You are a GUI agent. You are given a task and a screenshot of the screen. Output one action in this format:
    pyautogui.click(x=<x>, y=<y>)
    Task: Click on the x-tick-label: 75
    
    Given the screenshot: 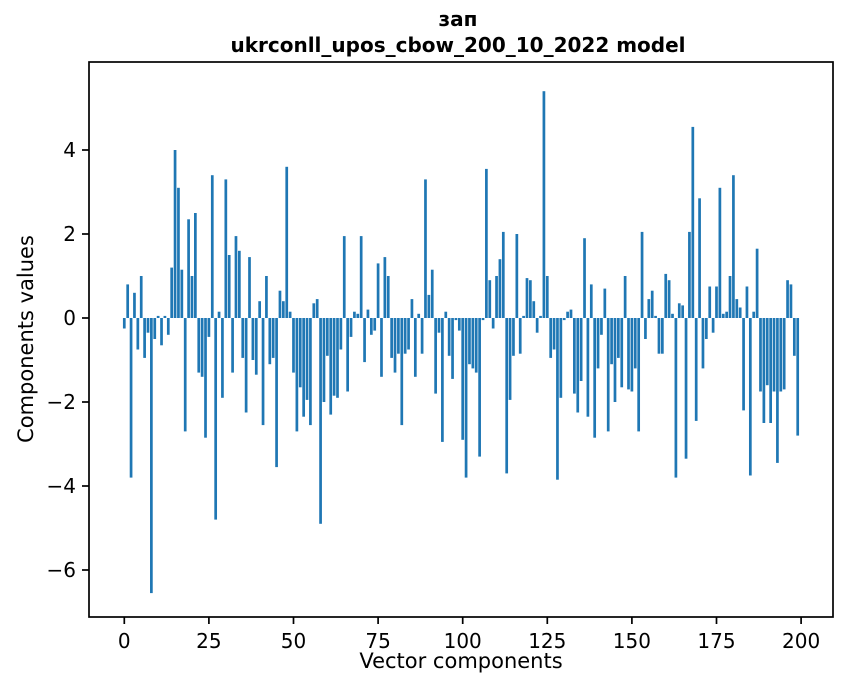 What is the action you would take?
    pyautogui.click(x=377, y=641)
    